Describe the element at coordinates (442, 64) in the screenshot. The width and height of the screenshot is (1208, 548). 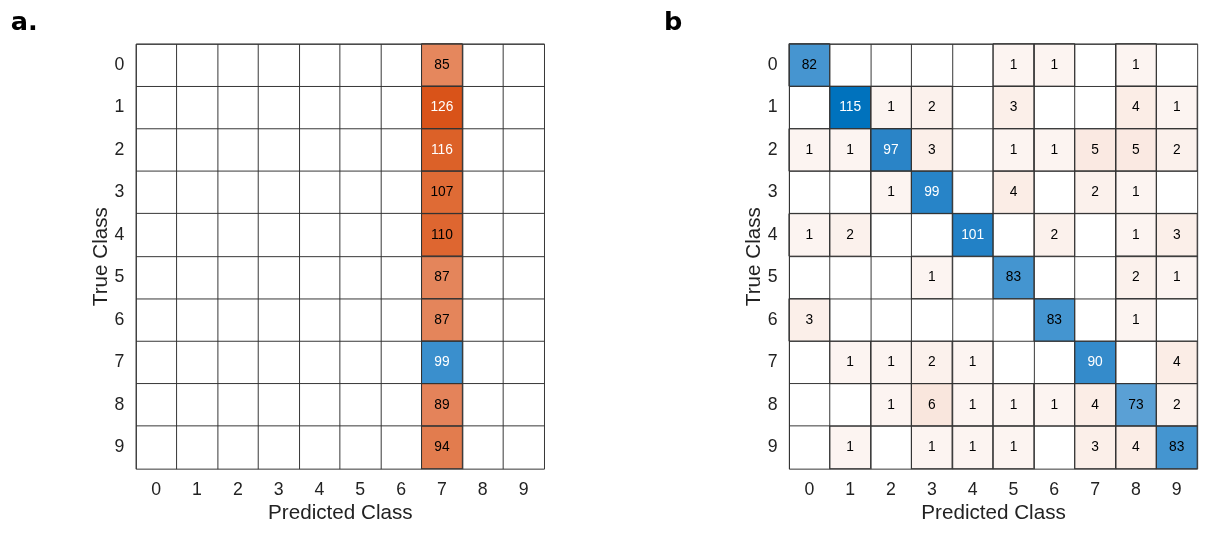
I see `data-label: 85` at that location.